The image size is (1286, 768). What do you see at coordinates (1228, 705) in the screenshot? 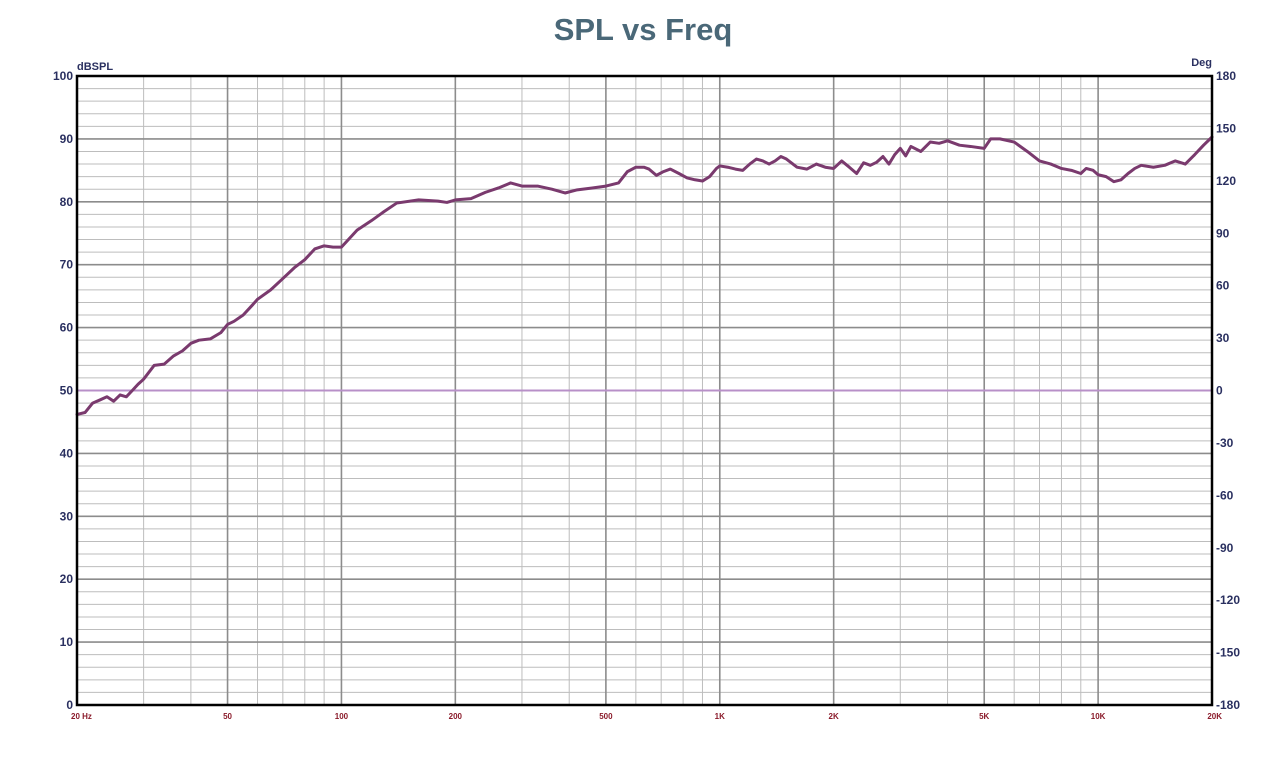
I see `y-tick-right-label: -180` at bounding box center [1228, 705].